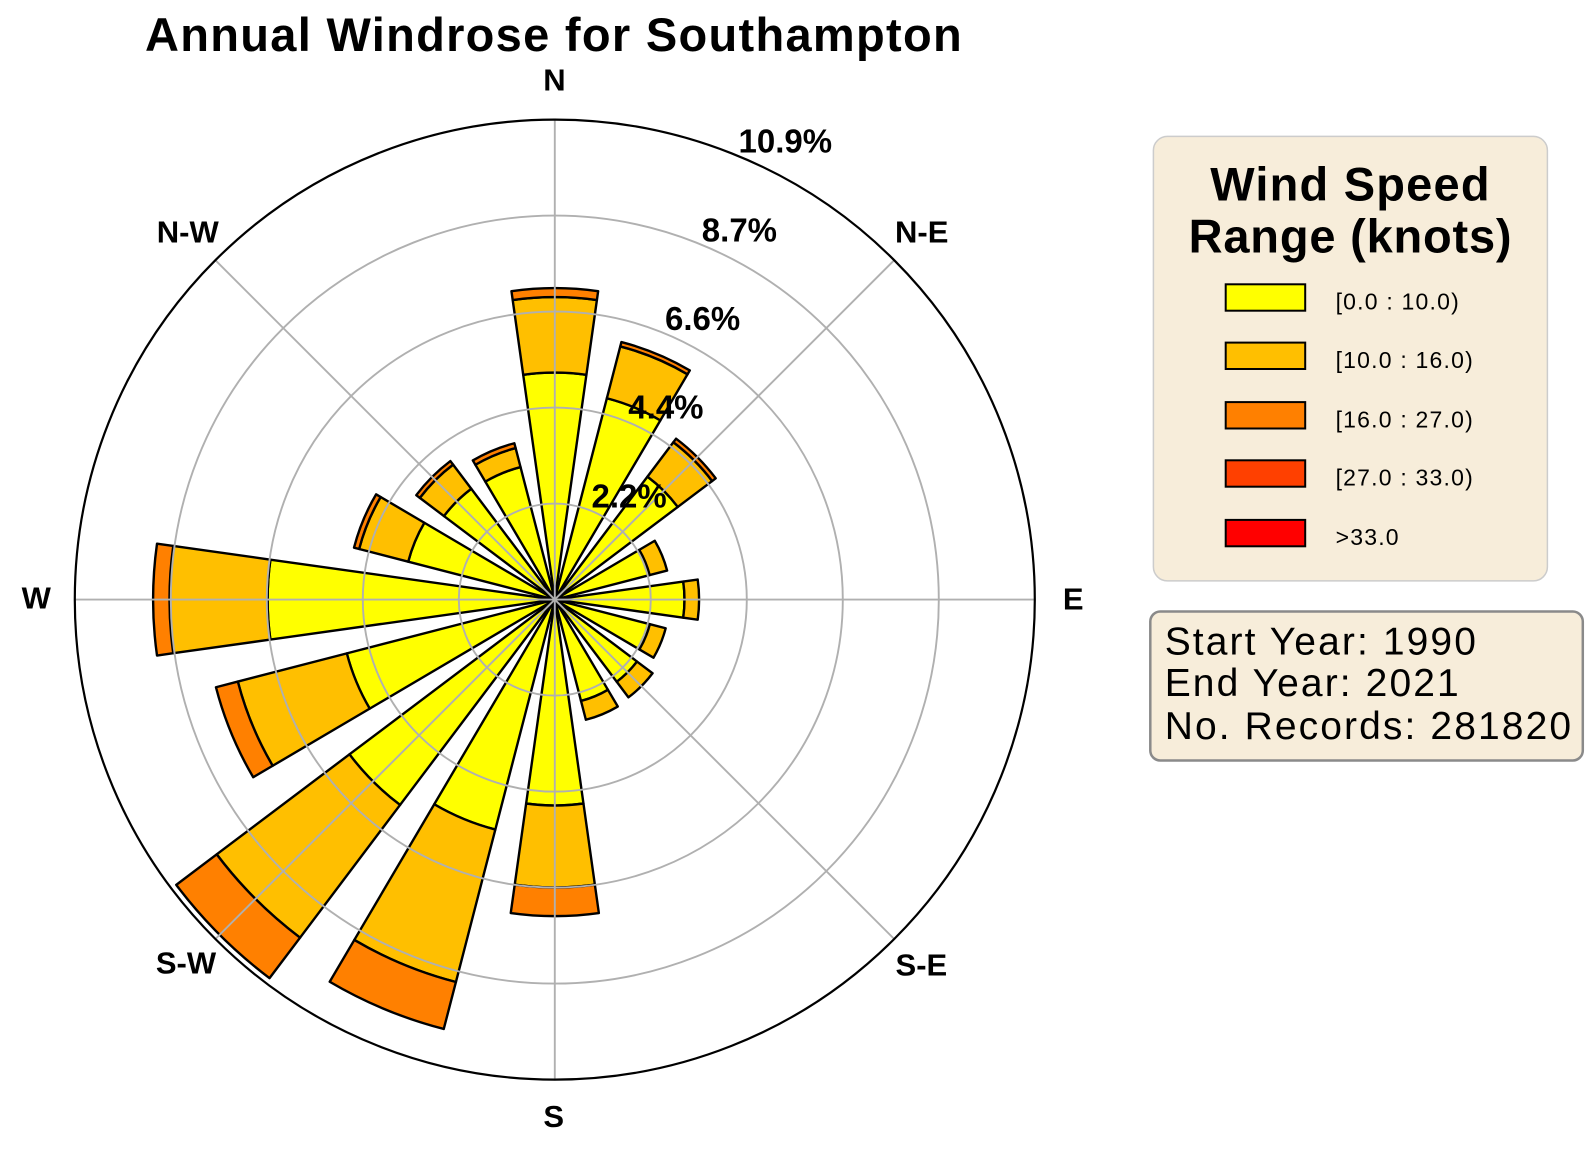 This screenshot has width=1590, height=1153. What do you see at coordinates (1405, 478) in the screenshot?
I see `svg-text: [27.0 : 33.0)` at bounding box center [1405, 478].